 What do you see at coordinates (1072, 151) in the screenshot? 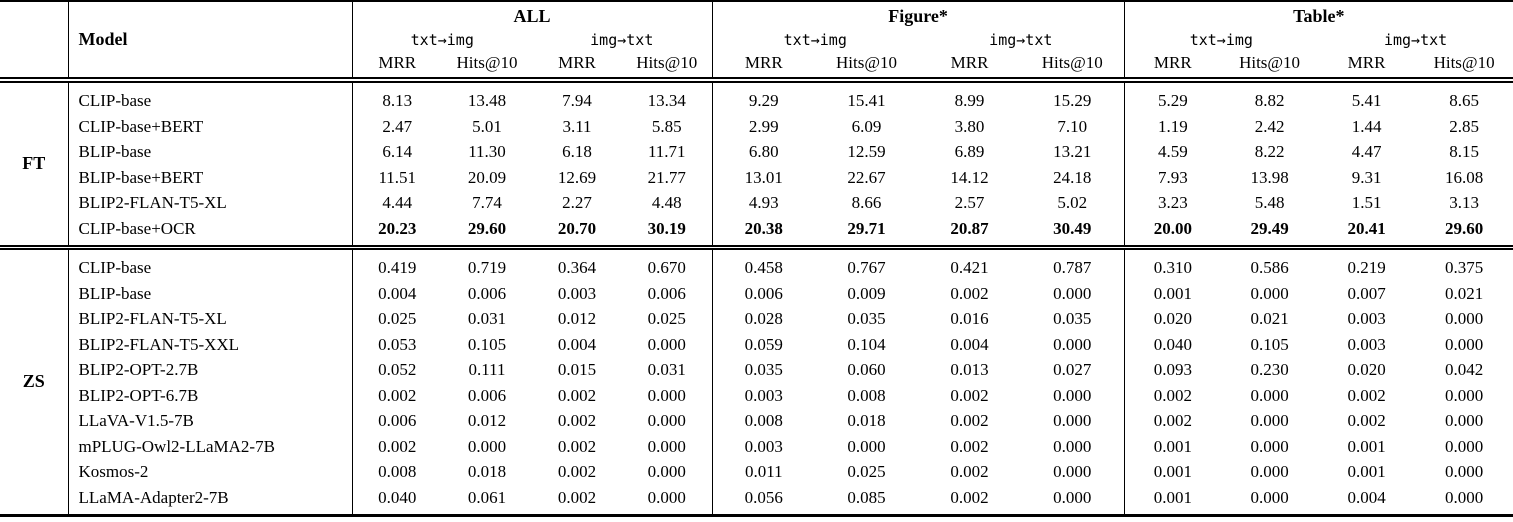
I see `value-cell: 13.21` at bounding box center [1072, 151].